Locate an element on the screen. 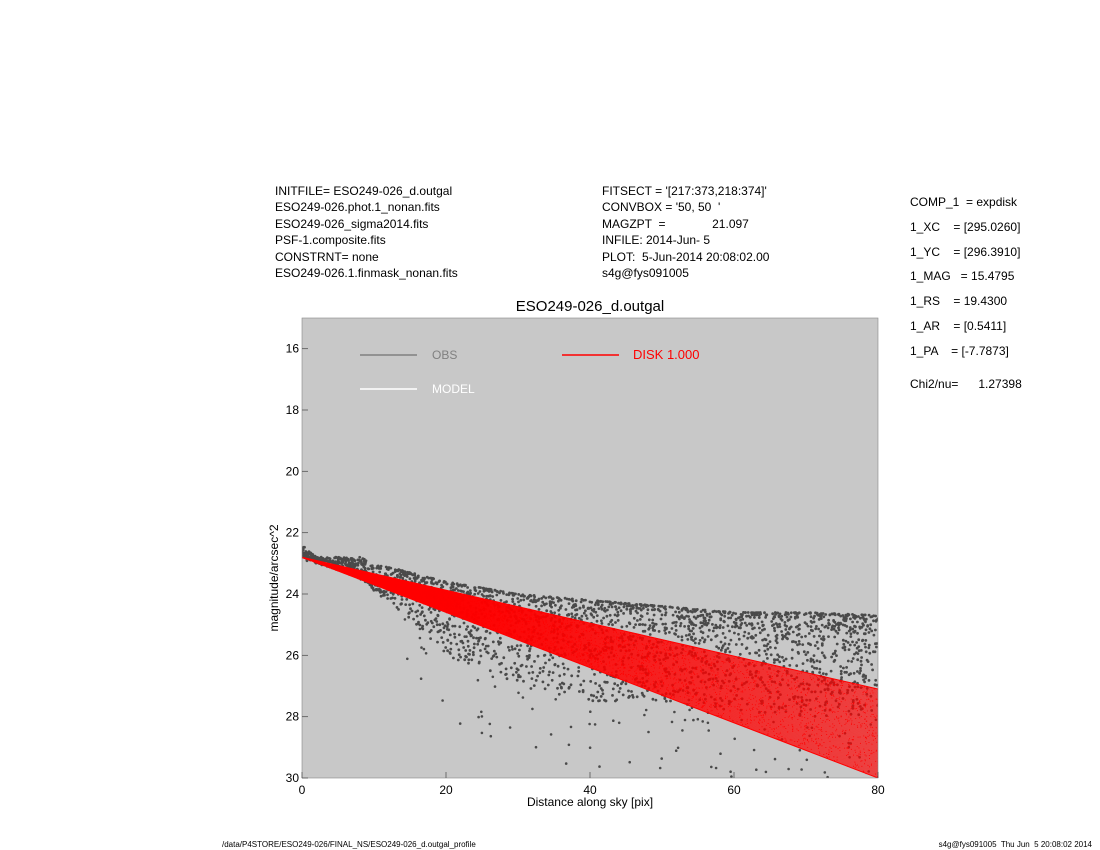 The width and height of the screenshot is (1100, 850). param-yc: 1_YC = [296.3910] is located at coordinates (965, 251).